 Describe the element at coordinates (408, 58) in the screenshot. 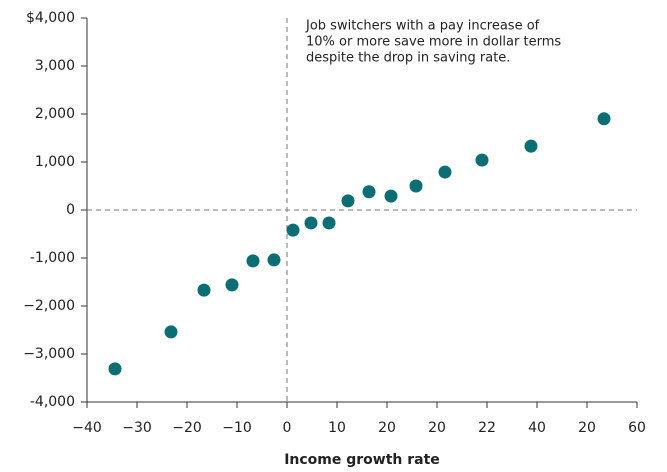

I see `annotation: despite the drop in saving rate.` at that location.